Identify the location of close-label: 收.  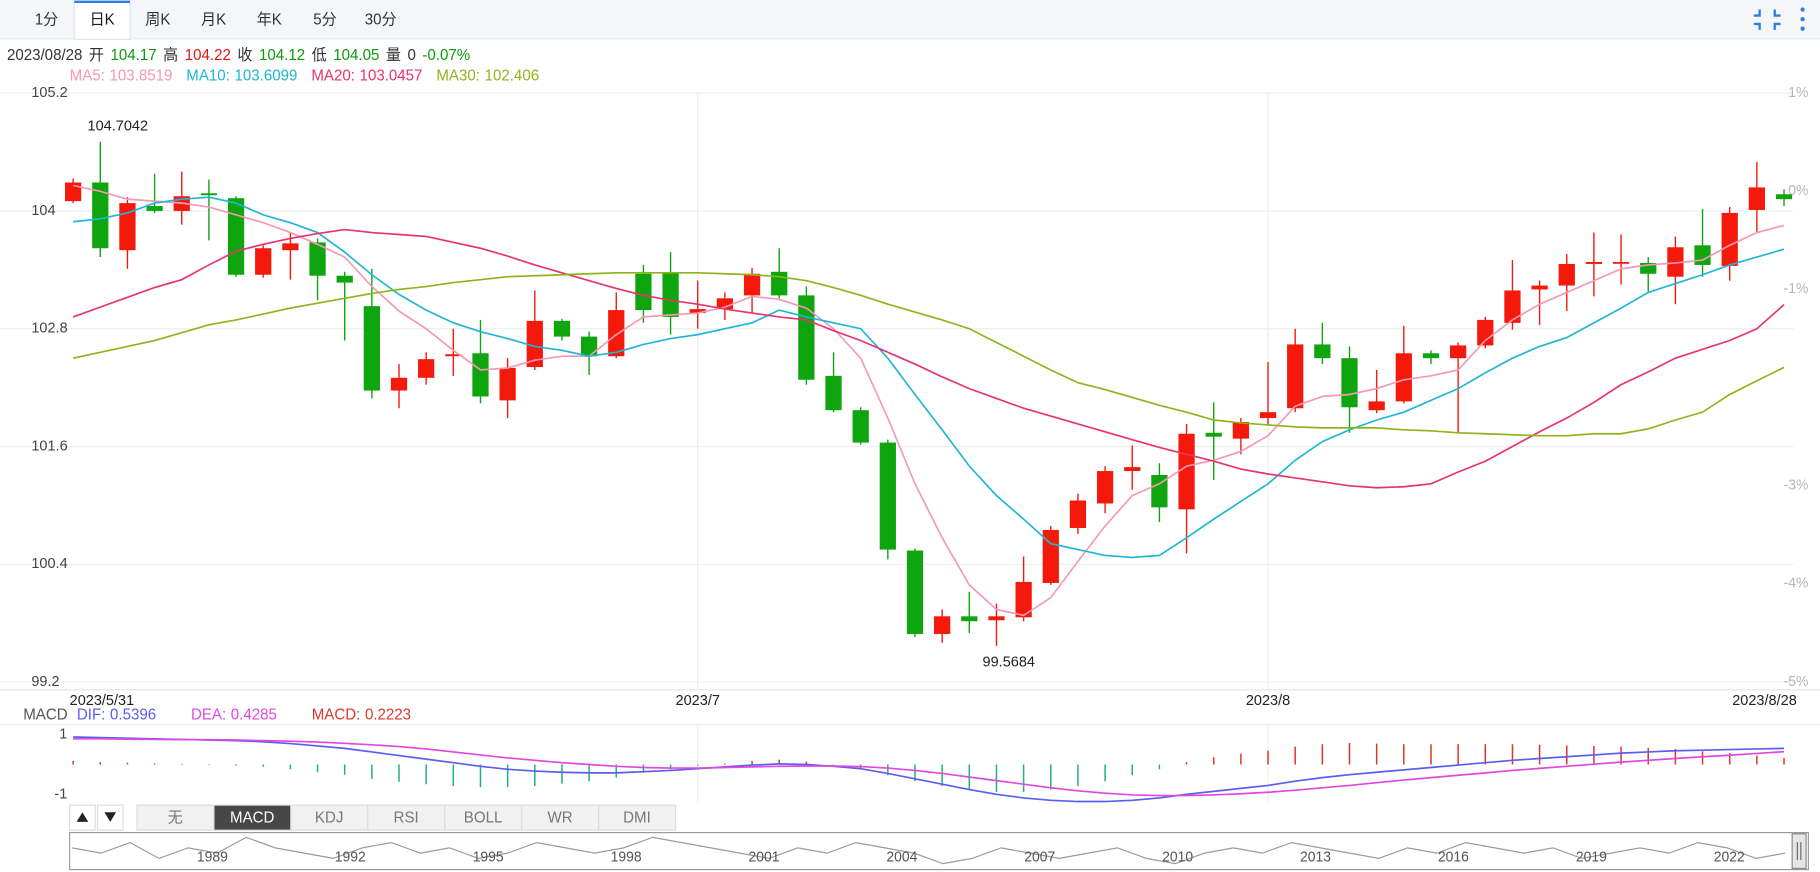
(244, 55).